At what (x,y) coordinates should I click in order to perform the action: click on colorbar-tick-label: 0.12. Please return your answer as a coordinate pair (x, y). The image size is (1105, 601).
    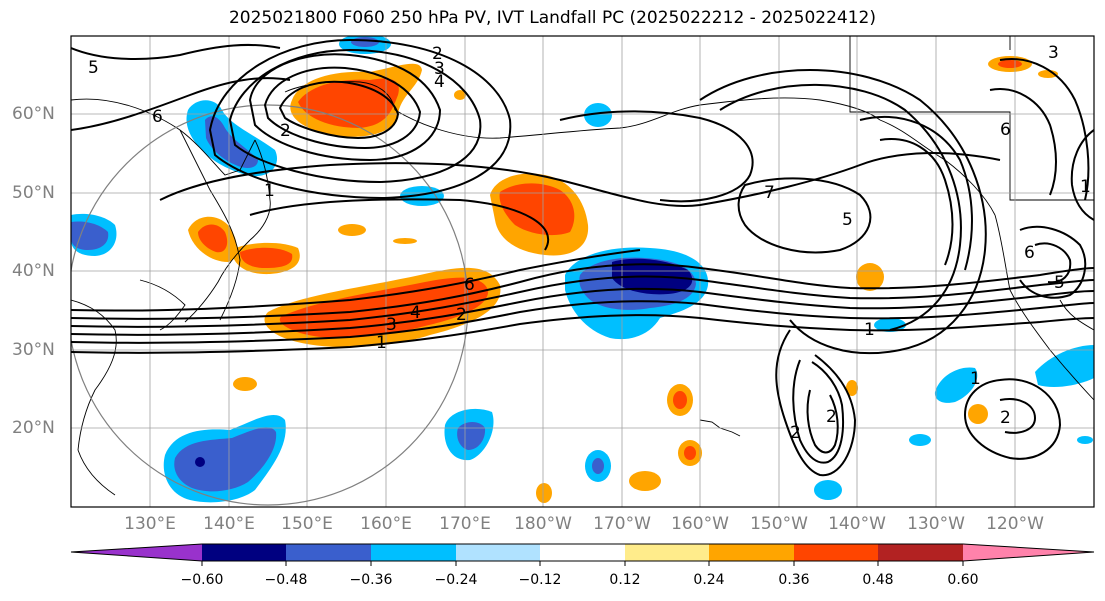
    Looking at the image, I should click on (625, 580).